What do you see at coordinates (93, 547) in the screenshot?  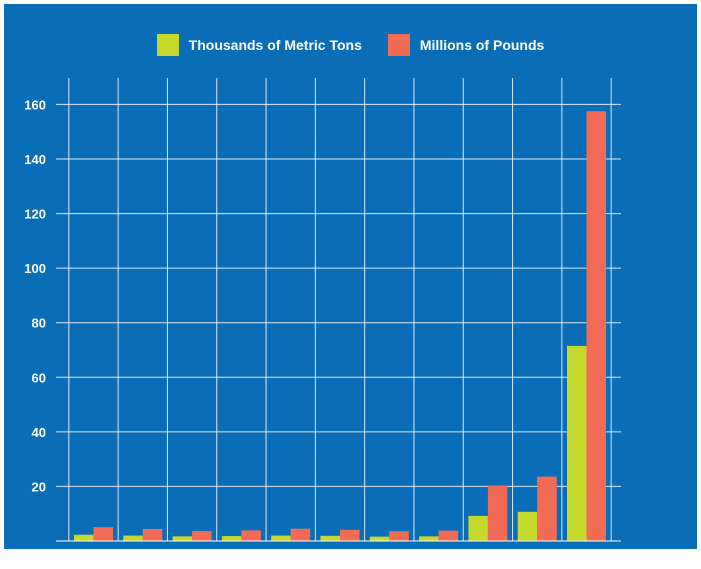 I see `x-tick-label: 2009` at bounding box center [93, 547].